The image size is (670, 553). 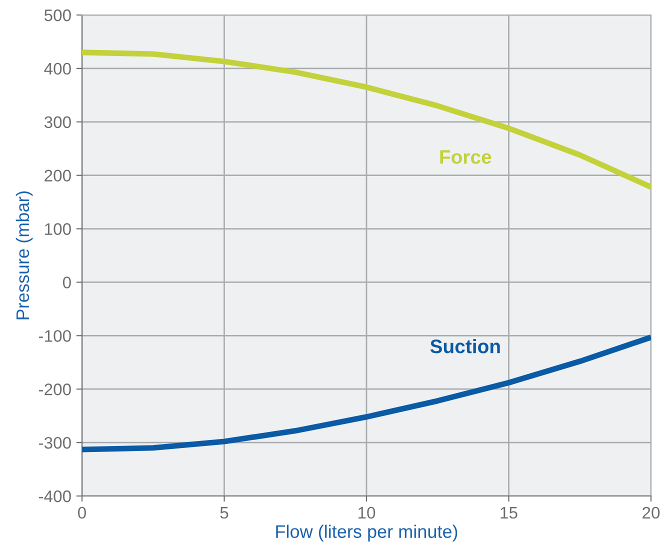 I want to click on x-axis-title: Flow (liters per minute), so click(x=367, y=533).